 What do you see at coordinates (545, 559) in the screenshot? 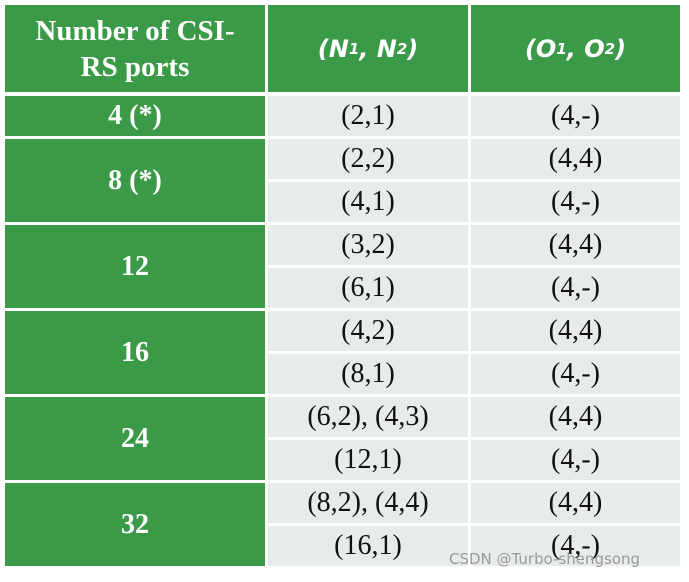
I see `watermark: CSDN @Turbo-shengsong` at bounding box center [545, 559].